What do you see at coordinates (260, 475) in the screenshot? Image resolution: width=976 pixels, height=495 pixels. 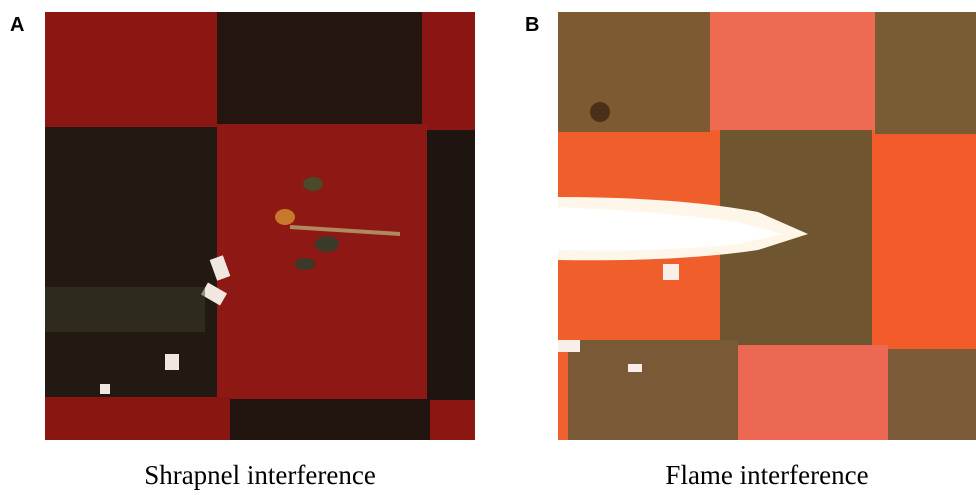 I see `panel-caption: Shrapnel interference` at bounding box center [260, 475].